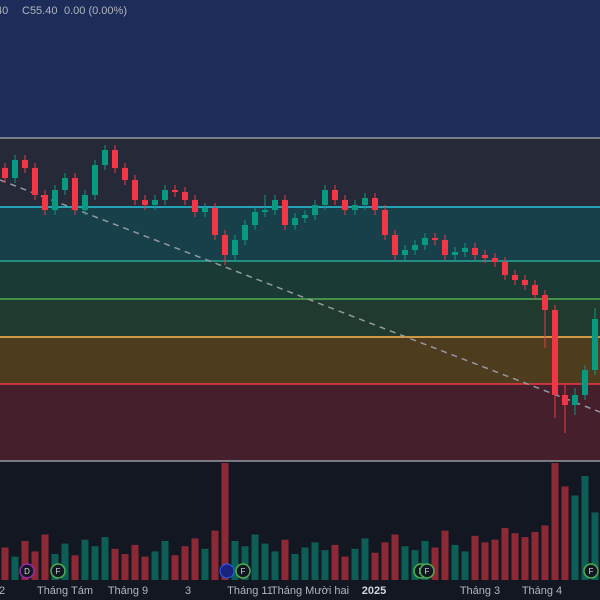  I want to click on header-close: C55.40, so click(39, 11).